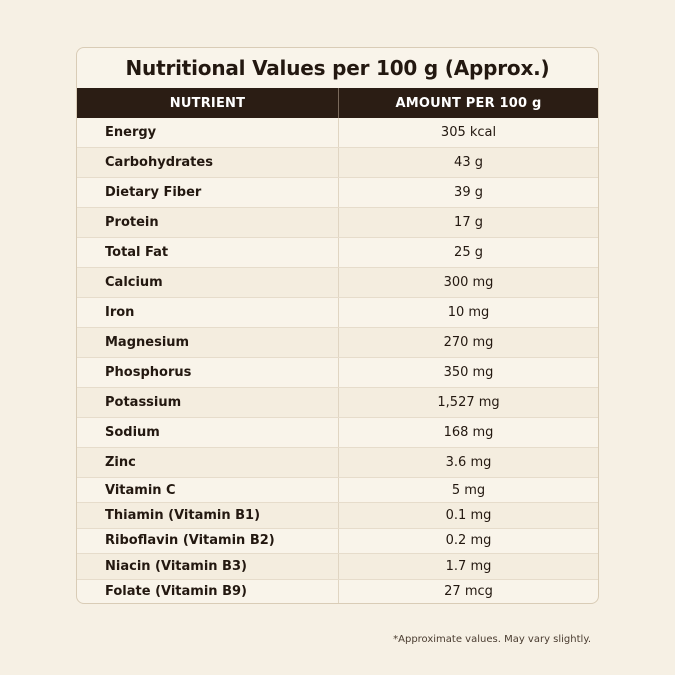 Image resolution: width=675 pixels, height=675 pixels. I want to click on amount-cell: 27 mcg, so click(468, 592).